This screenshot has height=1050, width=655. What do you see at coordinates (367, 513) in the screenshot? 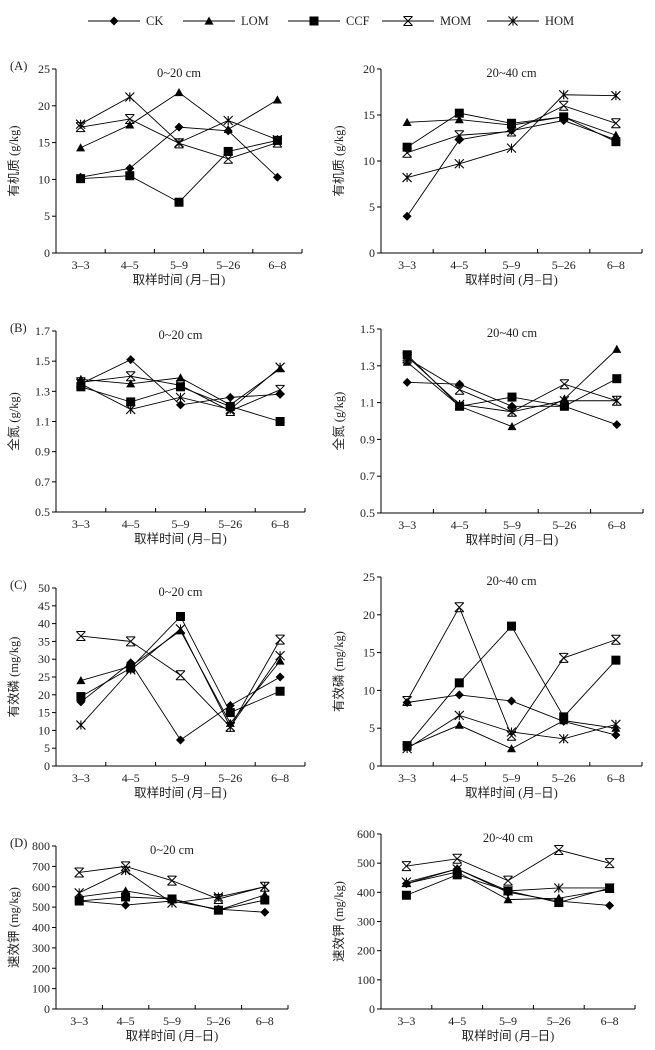
I see `y-tick-label: 0.5` at bounding box center [367, 513].